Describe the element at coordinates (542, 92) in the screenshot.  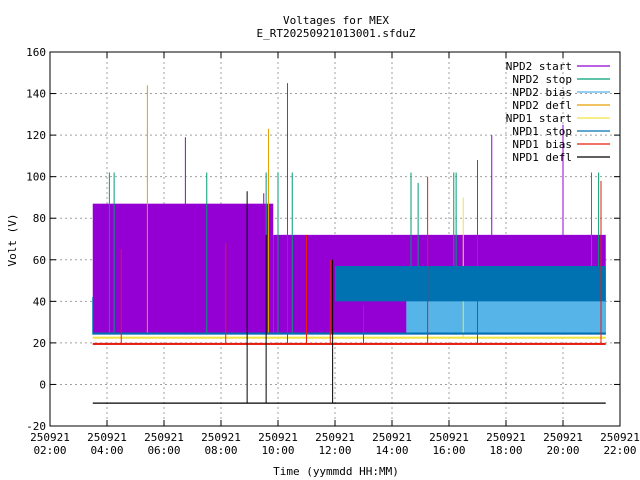
I see `legend-label: NPD2 bias` at that location.